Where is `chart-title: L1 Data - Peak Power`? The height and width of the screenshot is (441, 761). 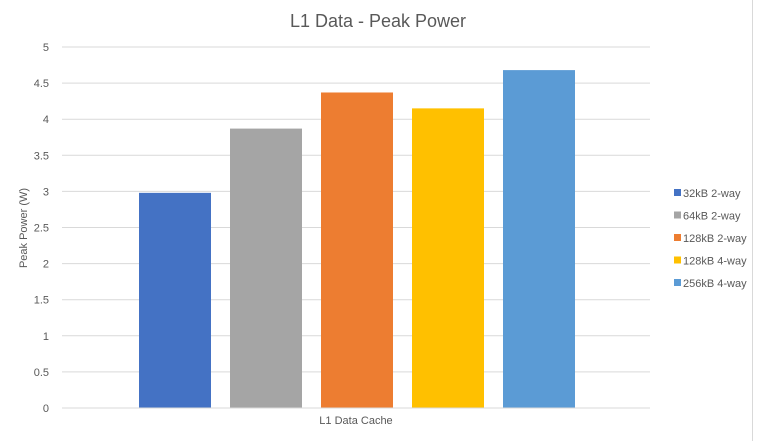
chart-title: L1 Data - Peak Power is located at coordinates (378, 21).